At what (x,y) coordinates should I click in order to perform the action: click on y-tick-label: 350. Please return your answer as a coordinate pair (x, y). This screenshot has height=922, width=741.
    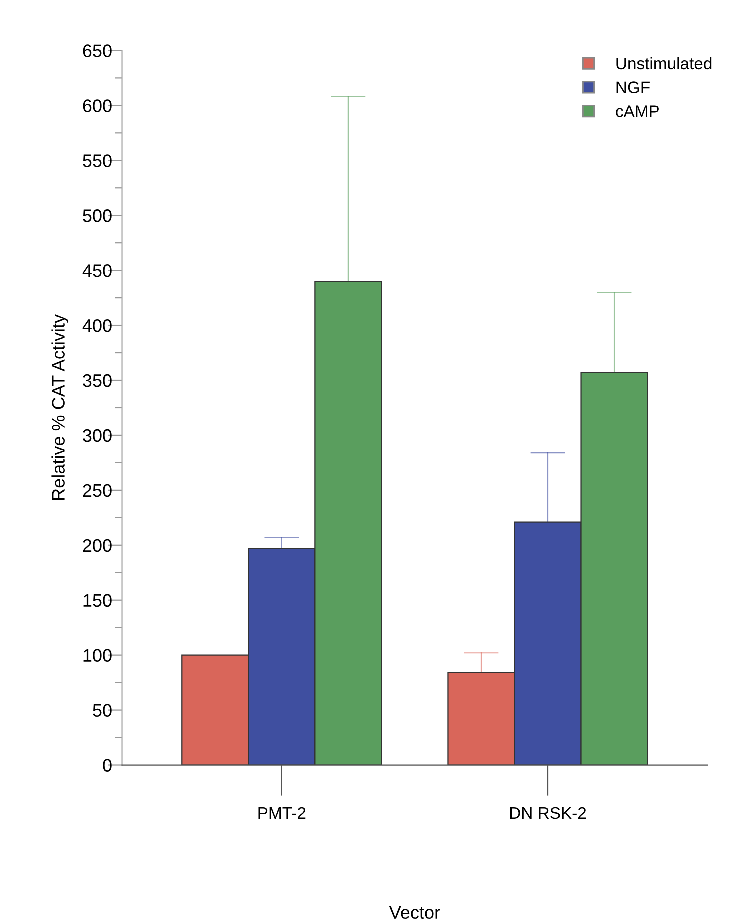
    Looking at the image, I should click on (97, 381).